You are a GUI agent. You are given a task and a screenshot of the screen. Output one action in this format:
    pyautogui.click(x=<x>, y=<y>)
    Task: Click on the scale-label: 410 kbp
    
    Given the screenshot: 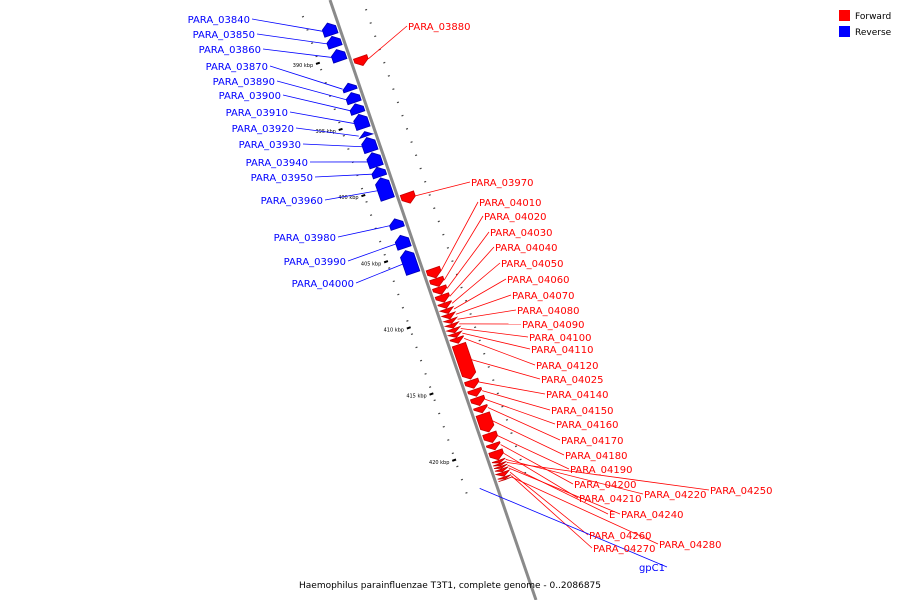 What is the action you would take?
    pyautogui.click(x=394, y=330)
    